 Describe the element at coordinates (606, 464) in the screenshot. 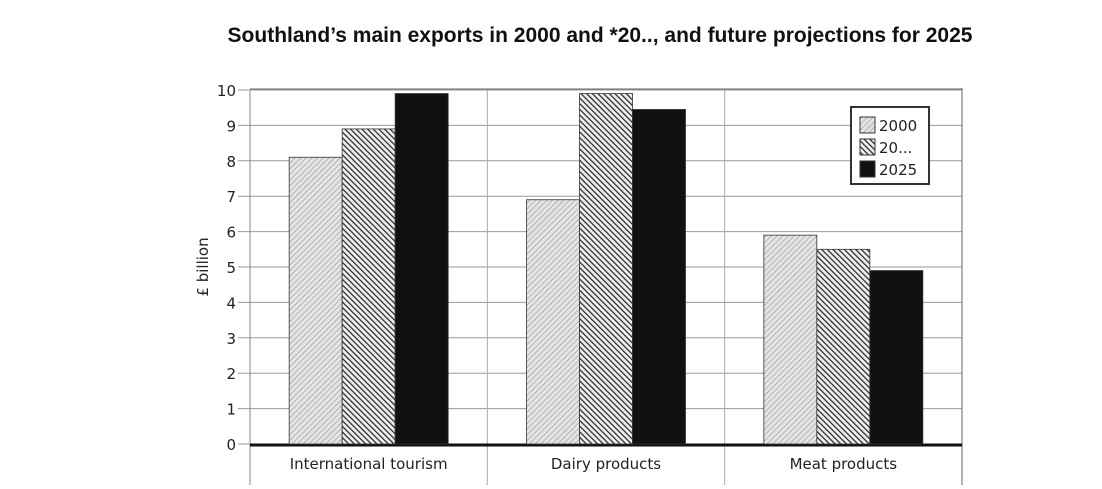

I see `x-tick-label: Dairy products` at that location.